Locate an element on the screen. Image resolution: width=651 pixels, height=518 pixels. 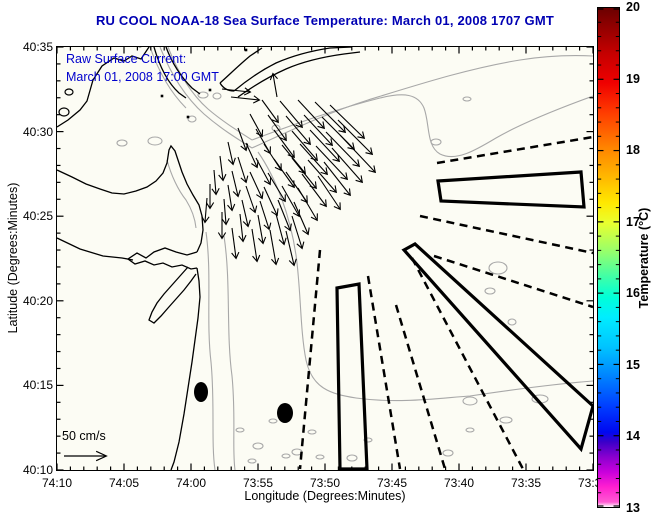
colorbar-title: Temperature (°C) is located at coordinates (644, 258).